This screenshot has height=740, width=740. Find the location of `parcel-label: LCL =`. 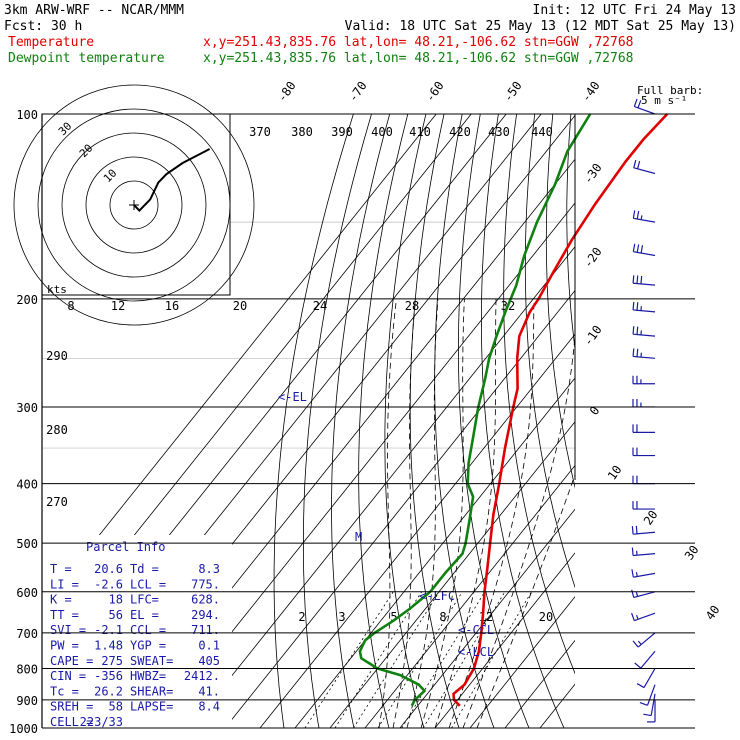

parcel-label: LCL = is located at coordinates (148, 584).